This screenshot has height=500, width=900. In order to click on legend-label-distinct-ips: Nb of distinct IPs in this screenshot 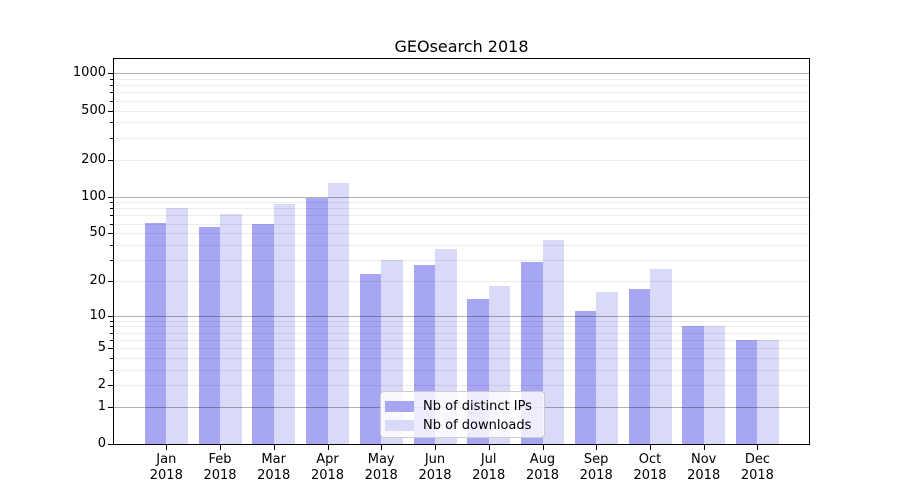, I will do `click(477, 406)`.